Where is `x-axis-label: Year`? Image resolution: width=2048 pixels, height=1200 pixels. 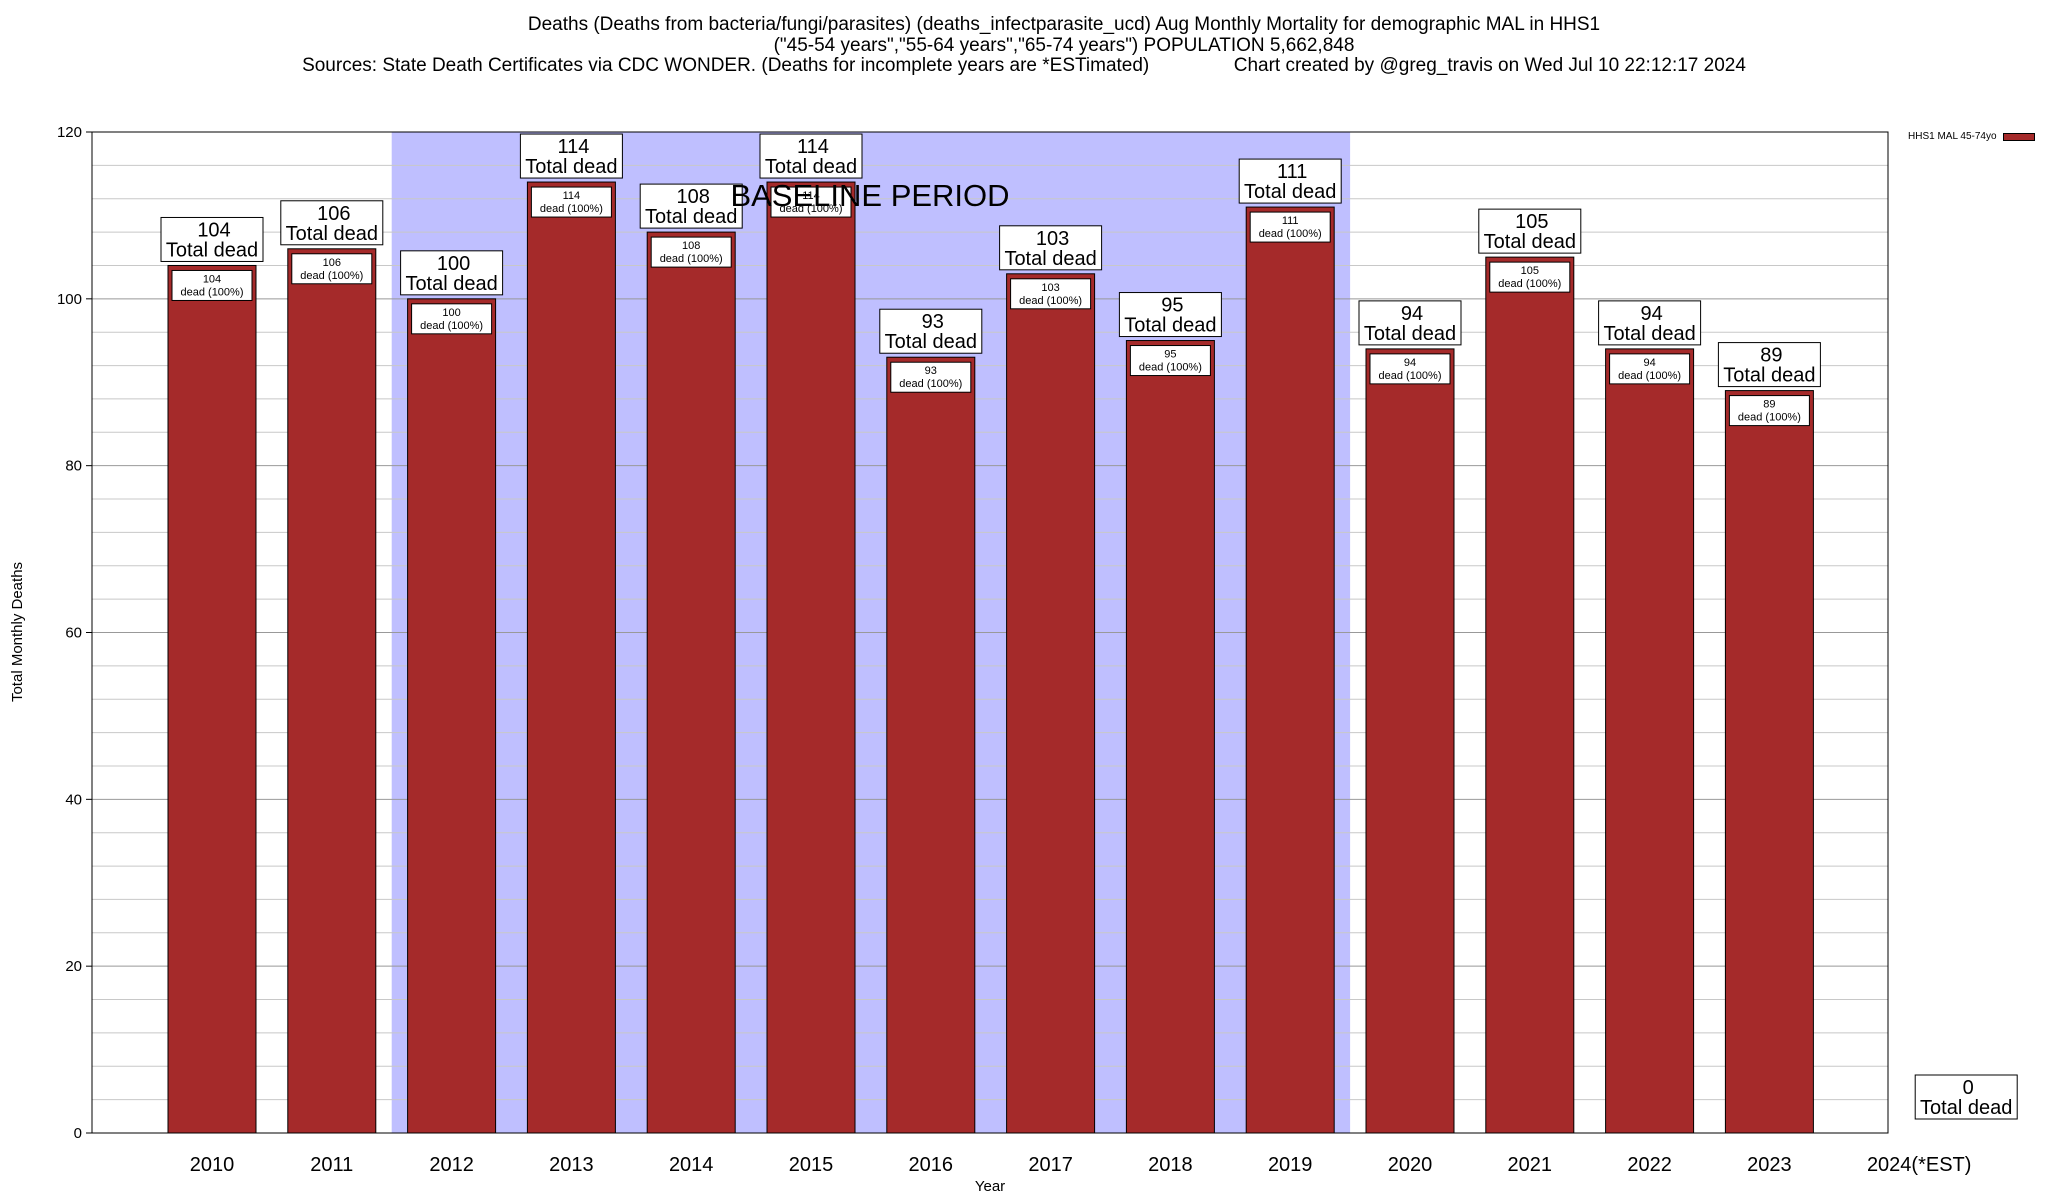
x-axis-label: Year is located at coordinates (990, 1186).